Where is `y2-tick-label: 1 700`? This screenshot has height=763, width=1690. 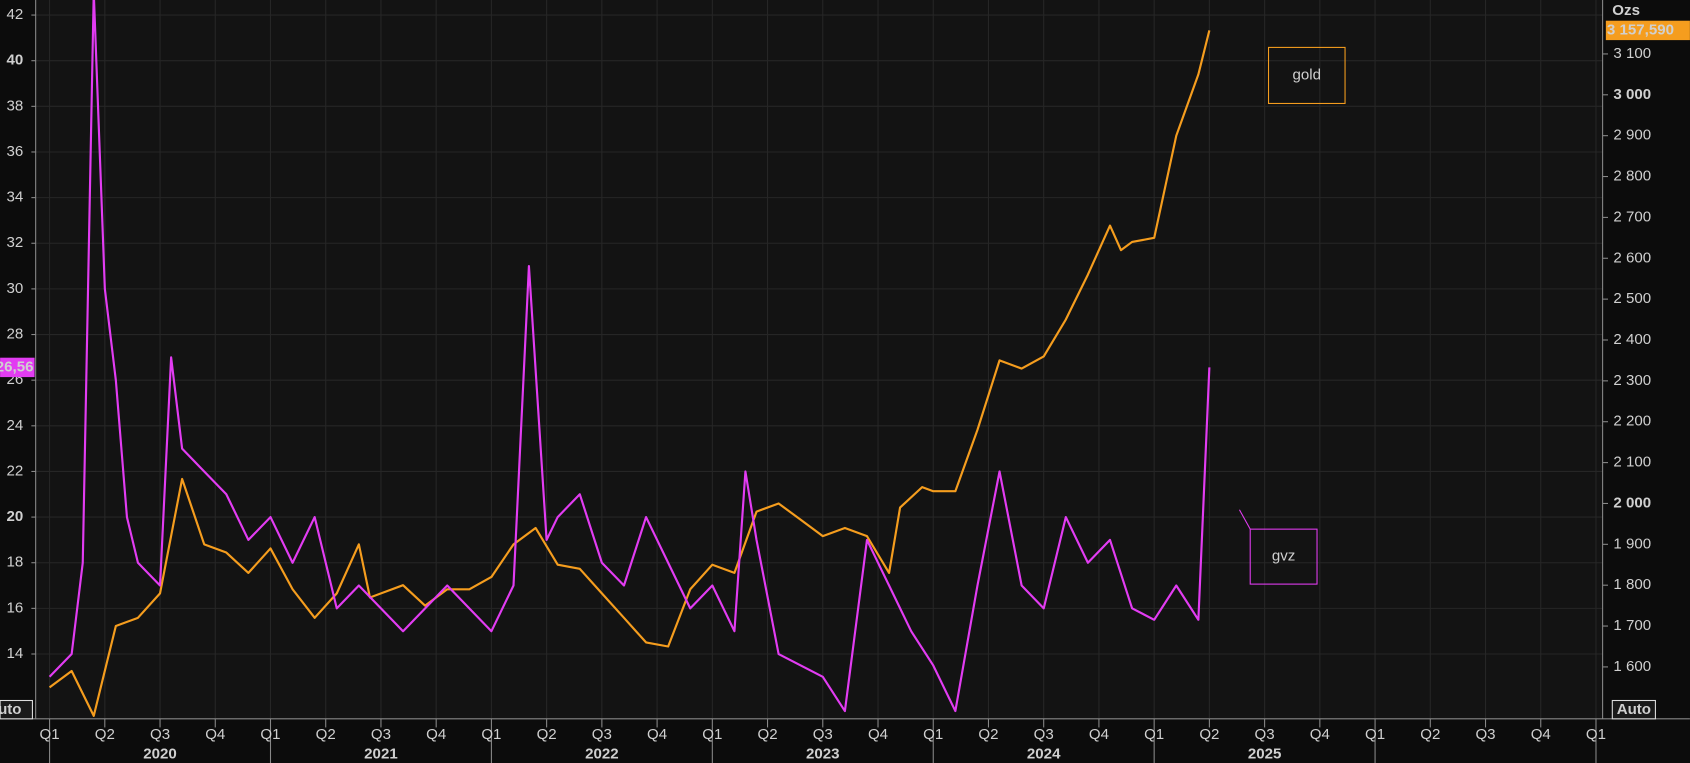
y2-tick-label: 1 700 is located at coordinates (1632, 625).